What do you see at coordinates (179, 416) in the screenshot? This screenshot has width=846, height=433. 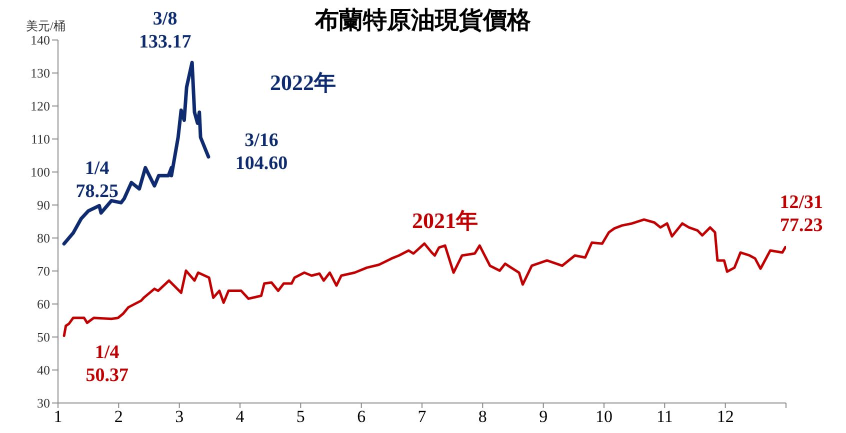 I see `x-tick-label: 3` at bounding box center [179, 416].